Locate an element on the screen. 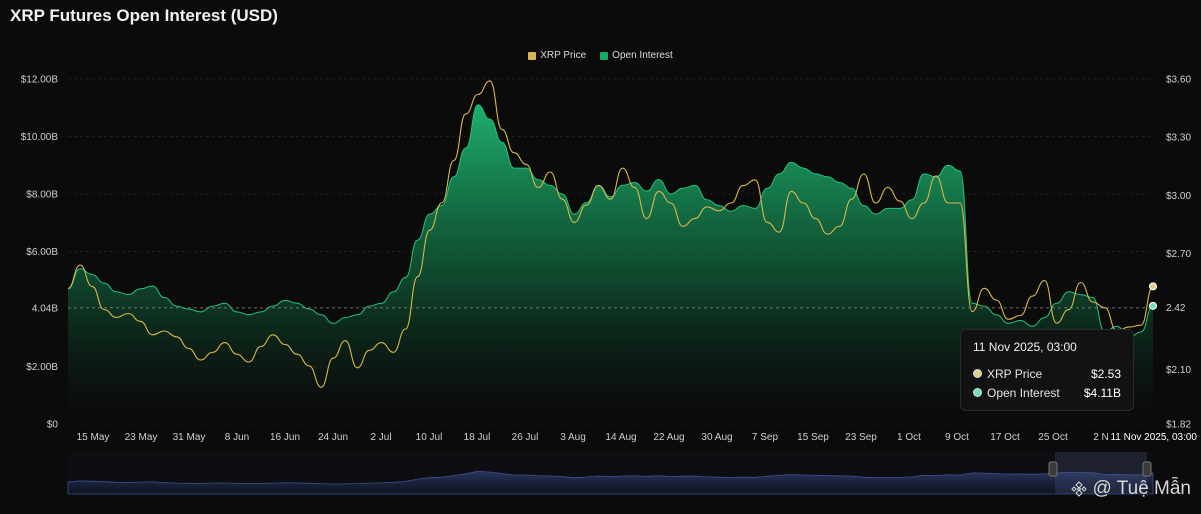 This screenshot has height=514, width=1201. x-tick-label: 3 Aug is located at coordinates (573, 437).